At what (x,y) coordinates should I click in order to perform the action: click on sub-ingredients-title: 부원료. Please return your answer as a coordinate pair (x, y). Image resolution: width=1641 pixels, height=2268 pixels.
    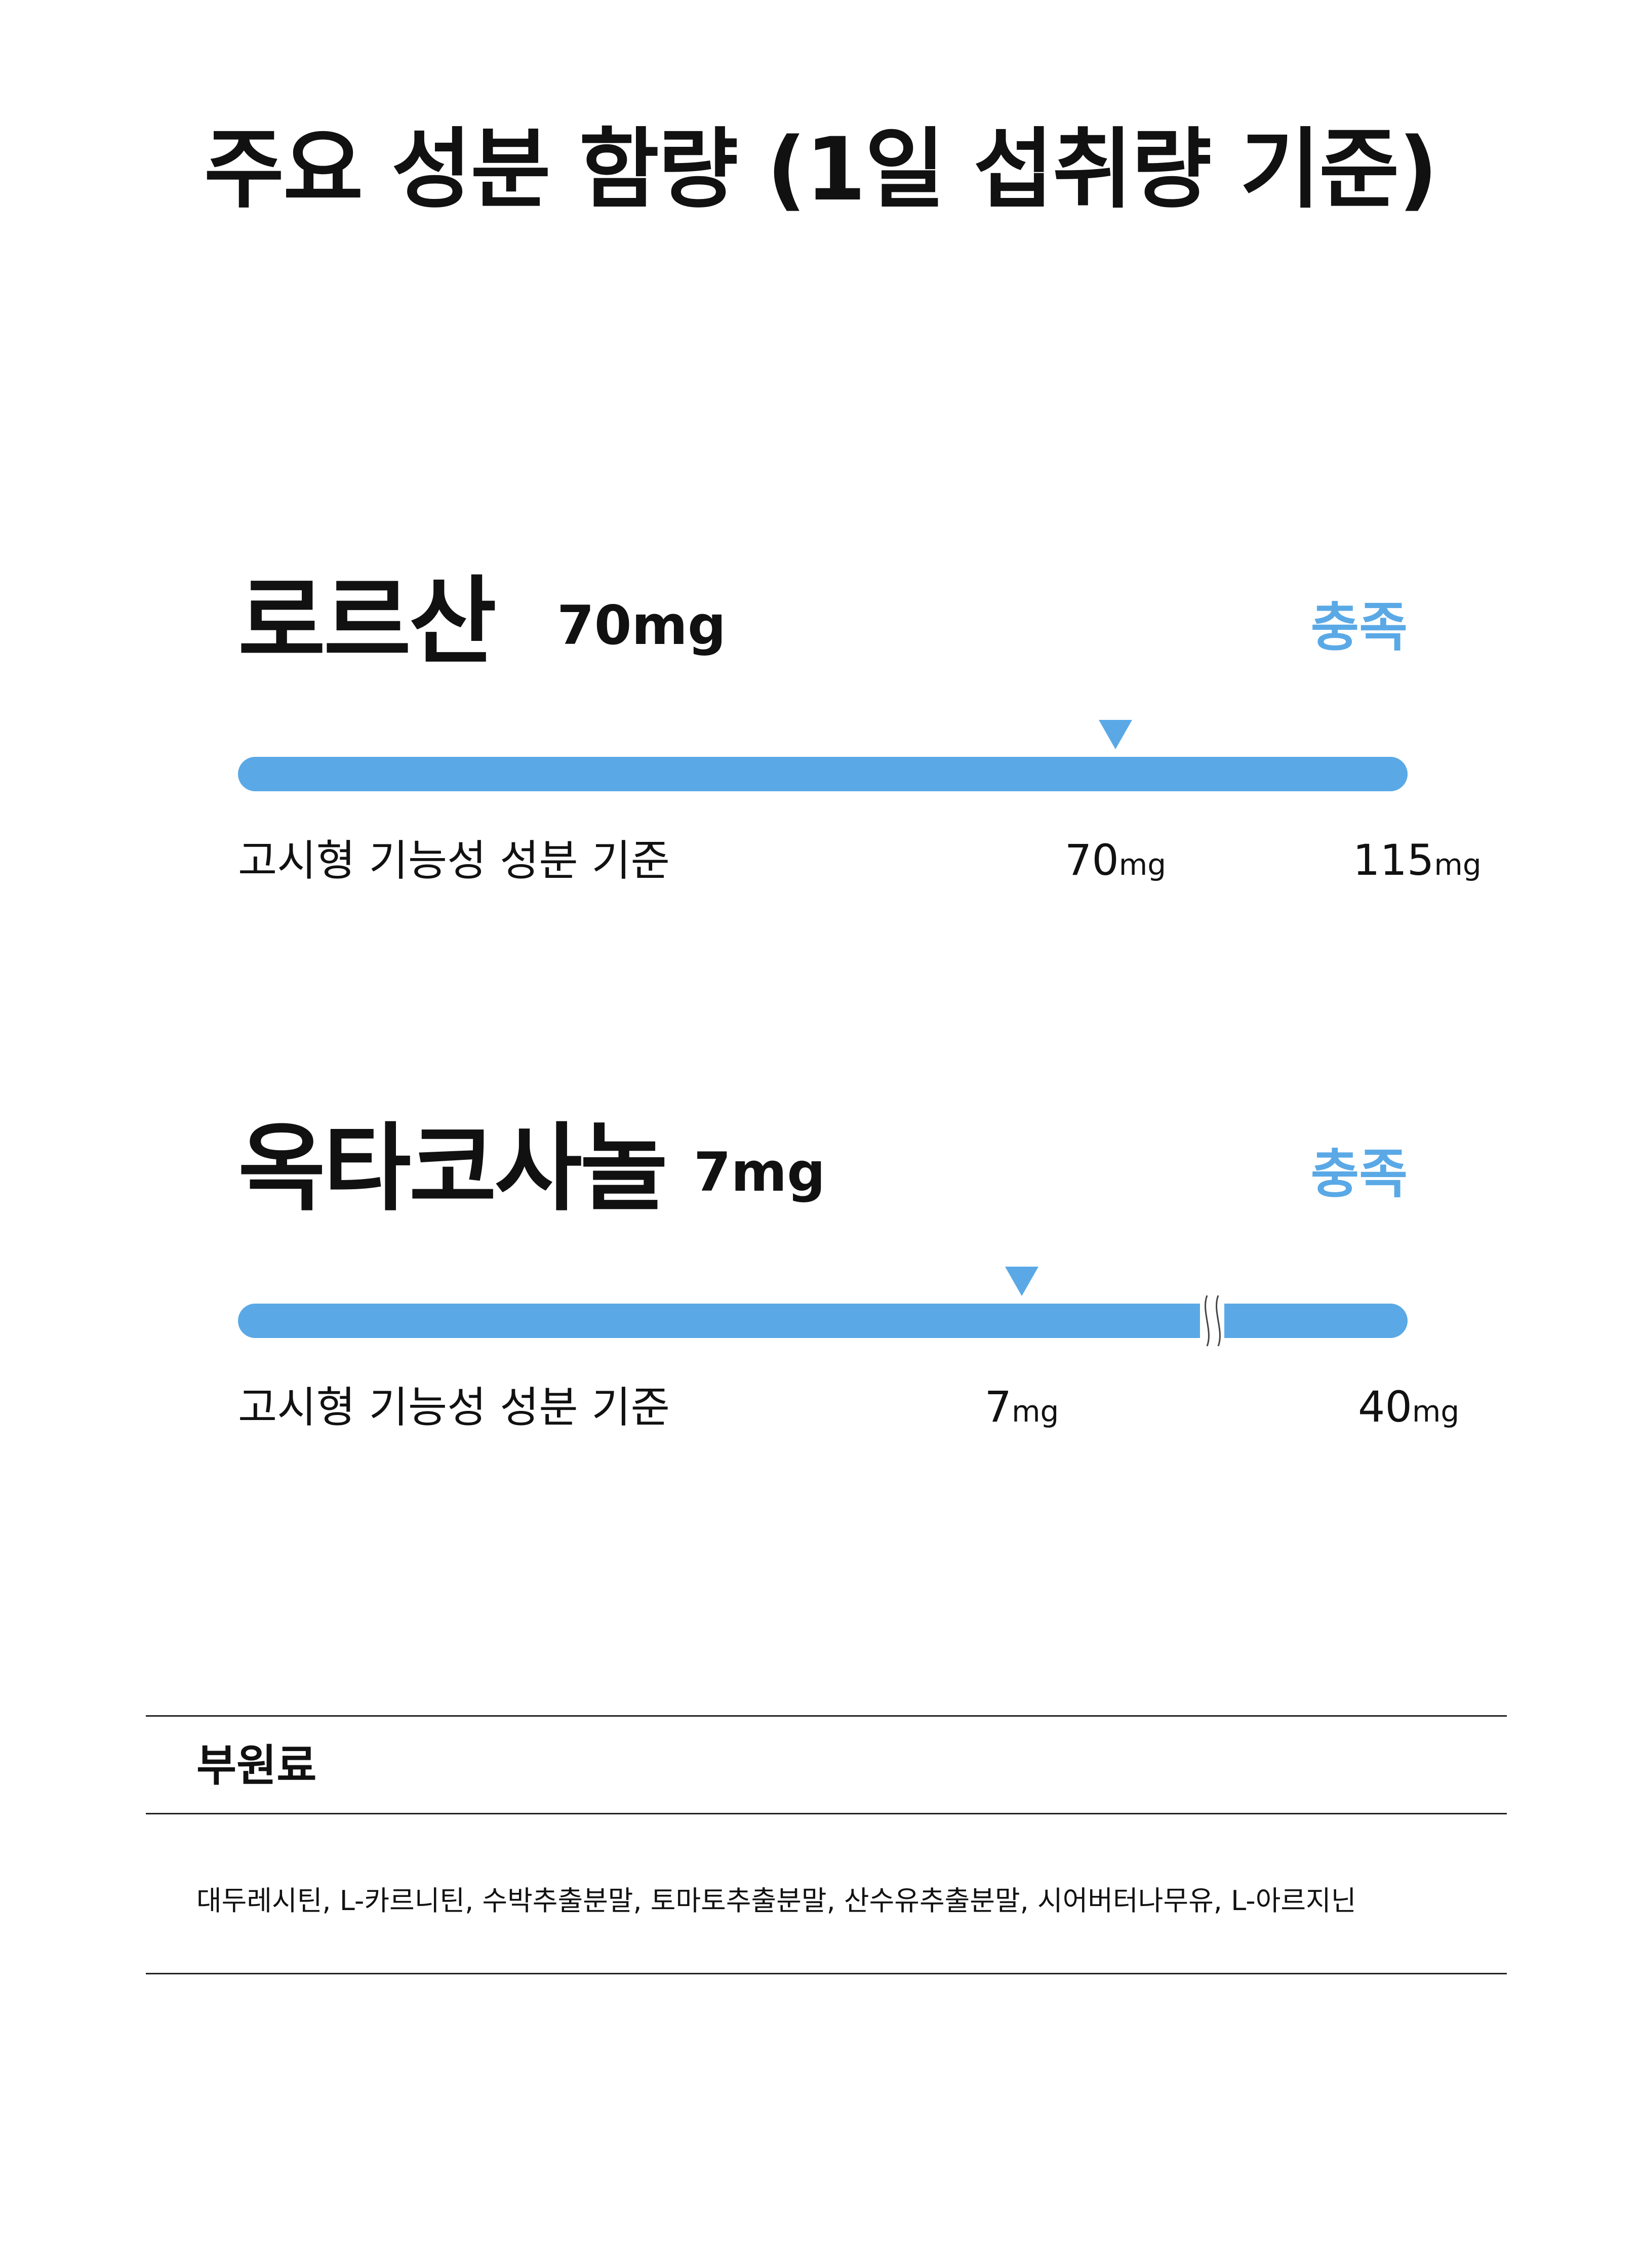
    Looking at the image, I should click on (256, 1765).